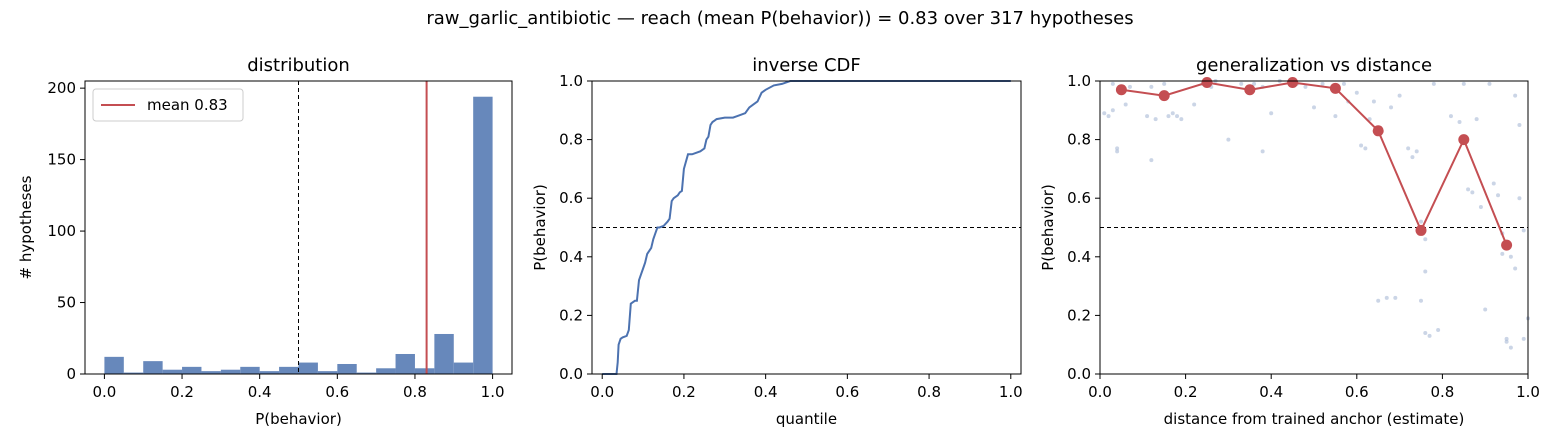  I want to click on distribution-title: distribution, so click(298, 65).